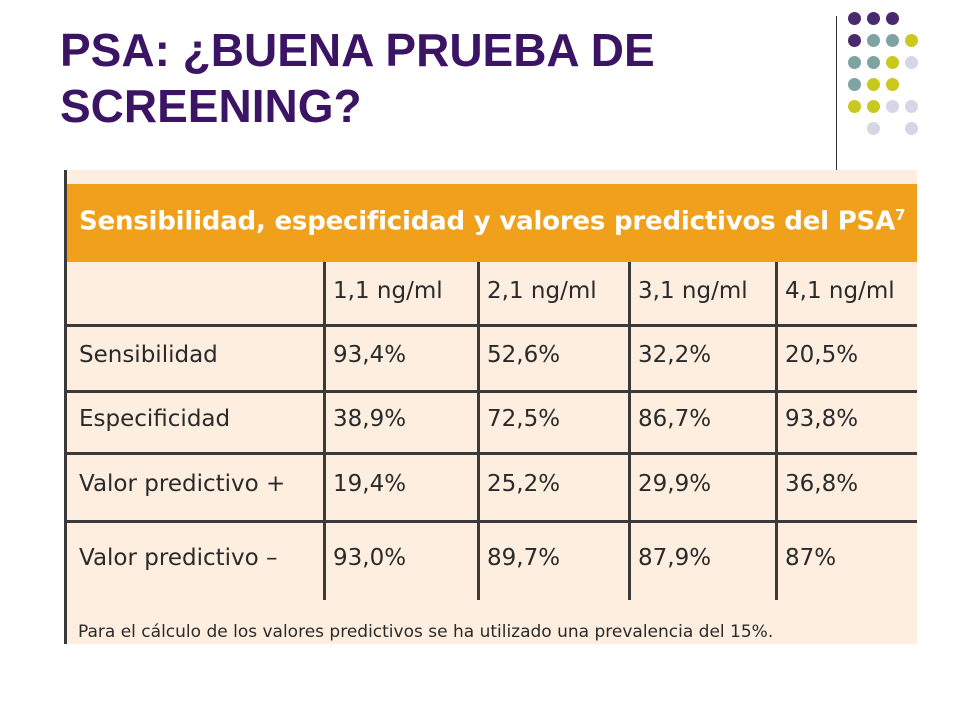 The width and height of the screenshot is (960, 720). Describe the element at coordinates (524, 558) in the screenshot. I see `table-cell: 89,7%` at that location.